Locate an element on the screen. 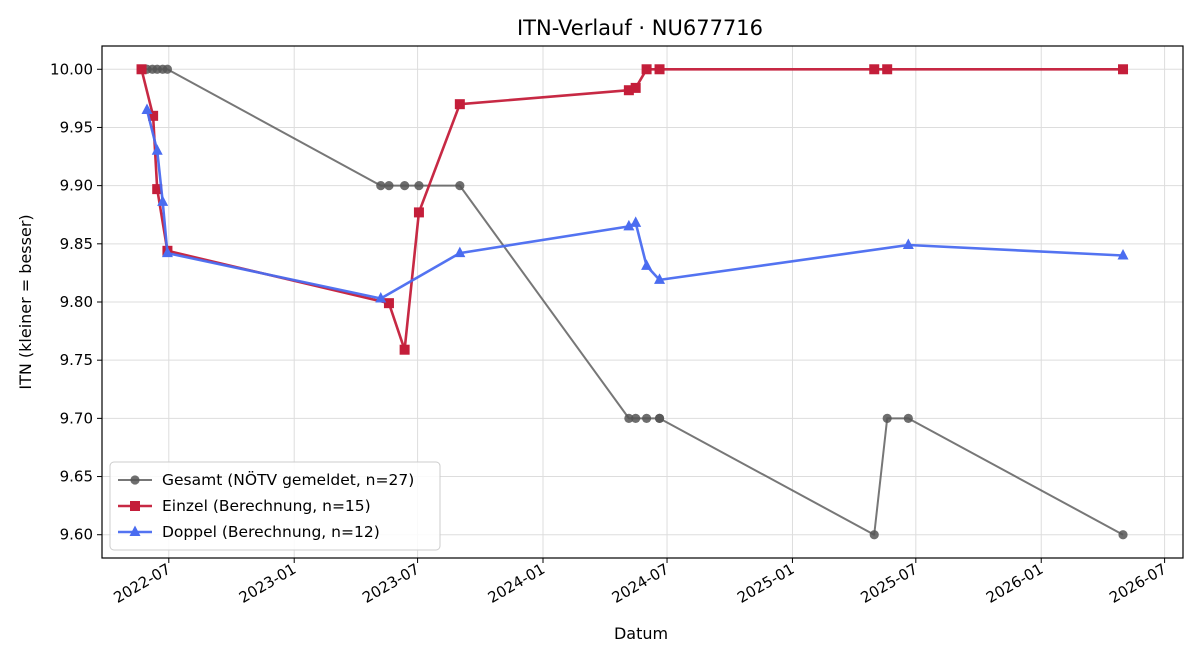  y-tick-label: 9.60 is located at coordinates (76, 535).